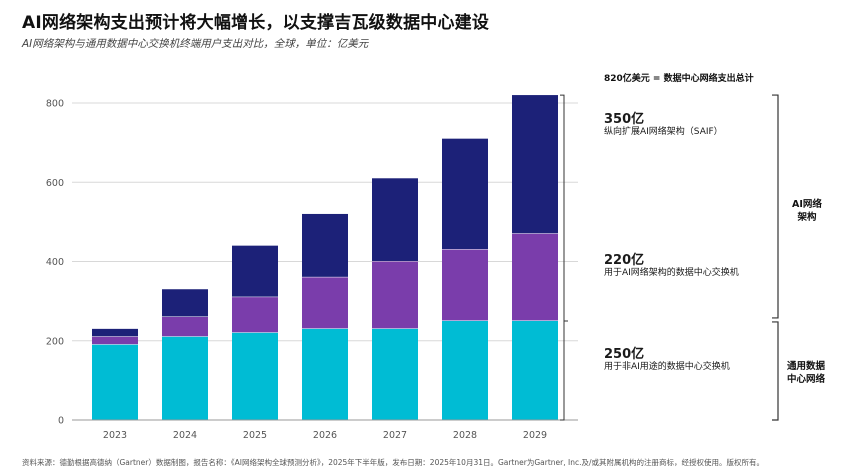 This screenshot has height=474, width=864. What do you see at coordinates (55, 104) in the screenshot?
I see `y-tick-label: 800` at bounding box center [55, 104].